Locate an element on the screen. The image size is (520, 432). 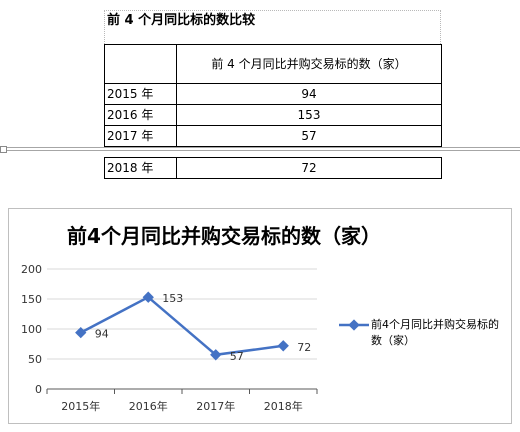
x-tick-label: 2018年 is located at coordinates (283, 406).